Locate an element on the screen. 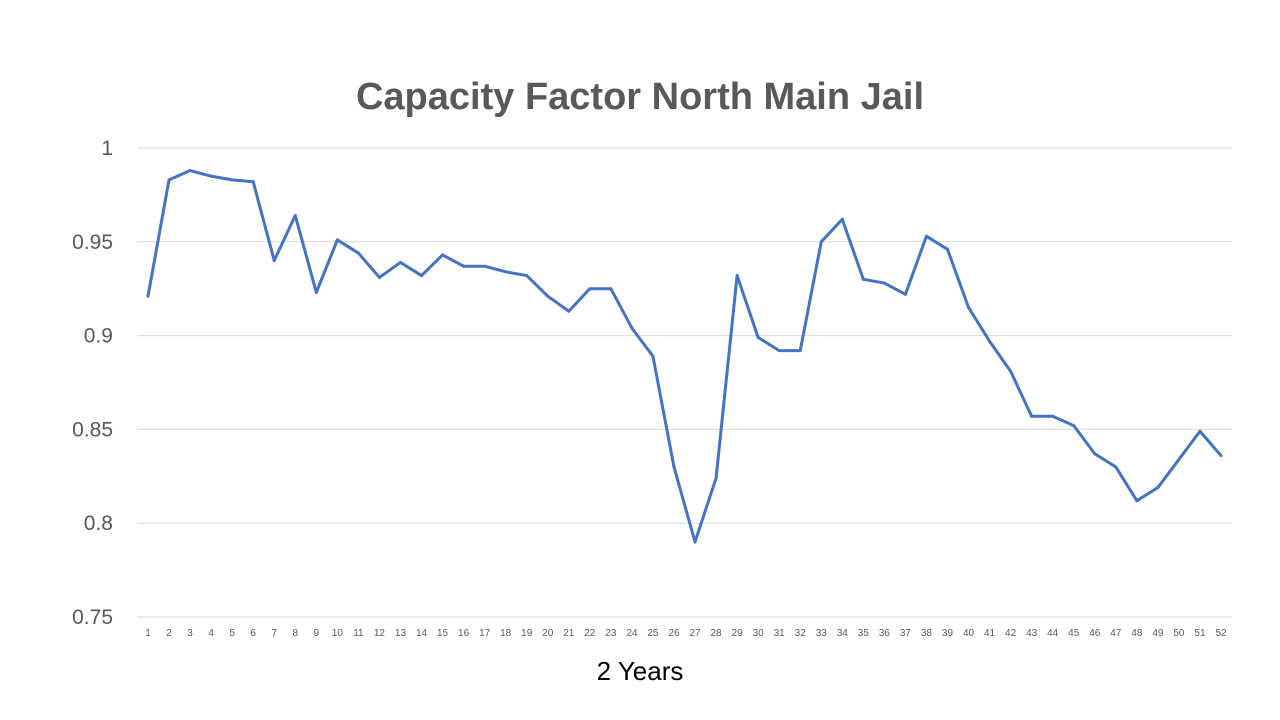  x-tick-label: 30 is located at coordinates (759, 633).